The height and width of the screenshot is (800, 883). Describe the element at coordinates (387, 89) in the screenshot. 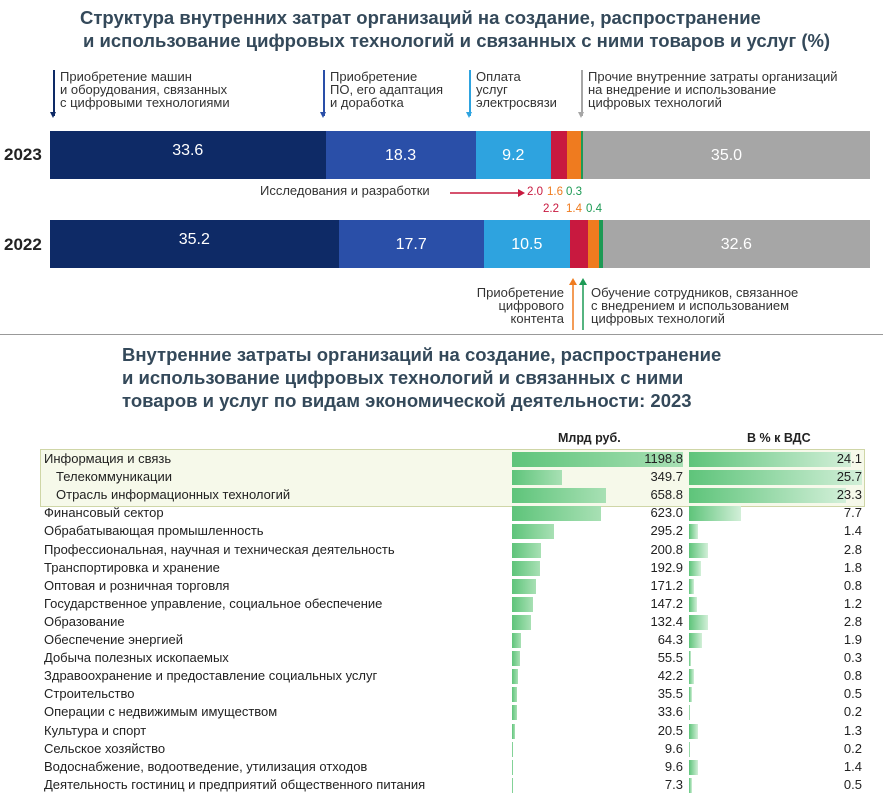

I see `annotation-line: ПО, его адаптация` at that location.